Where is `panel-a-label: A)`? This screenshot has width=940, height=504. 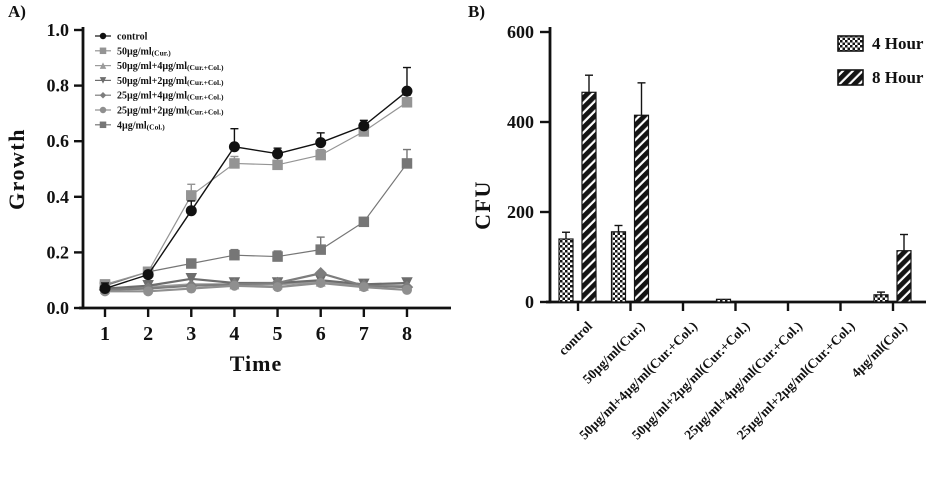 panel-a-label: A) is located at coordinates (17, 11).